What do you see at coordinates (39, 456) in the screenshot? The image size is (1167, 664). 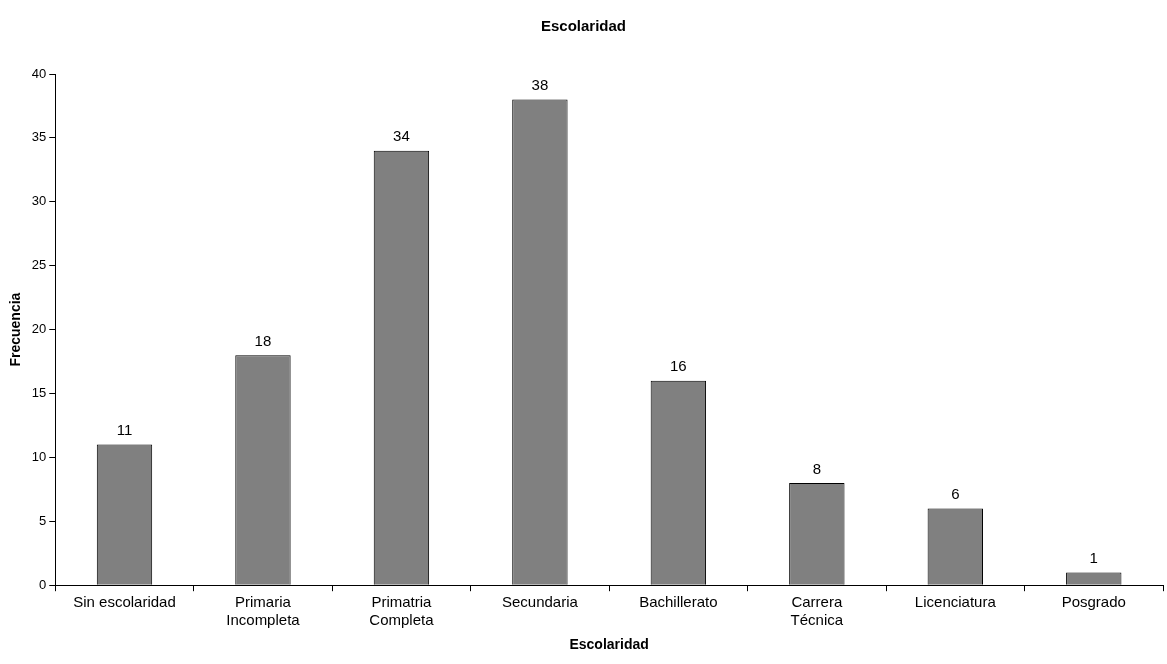 I see `y-tick-label: 10` at bounding box center [39, 456].